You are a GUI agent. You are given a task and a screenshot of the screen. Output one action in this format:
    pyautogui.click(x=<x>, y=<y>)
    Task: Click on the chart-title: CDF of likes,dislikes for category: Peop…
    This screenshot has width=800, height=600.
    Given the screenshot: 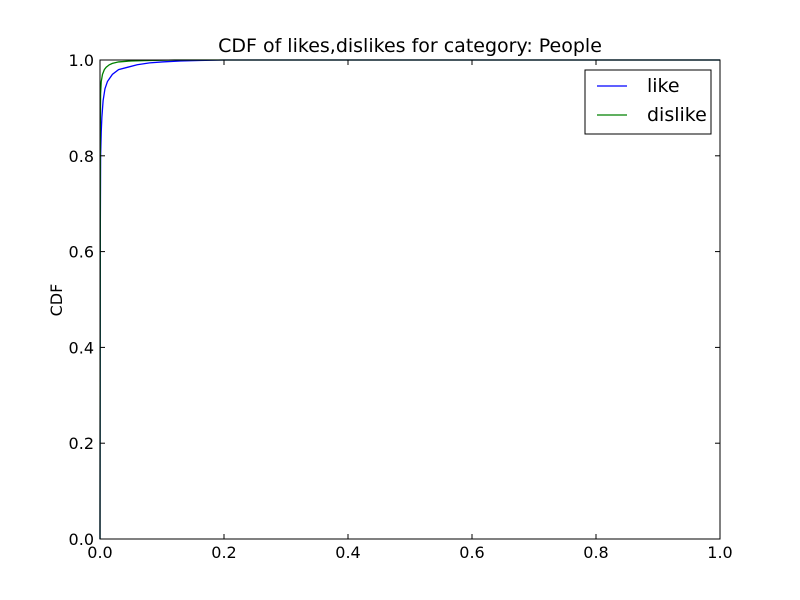 What is the action you would take?
    pyautogui.click(x=410, y=46)
    